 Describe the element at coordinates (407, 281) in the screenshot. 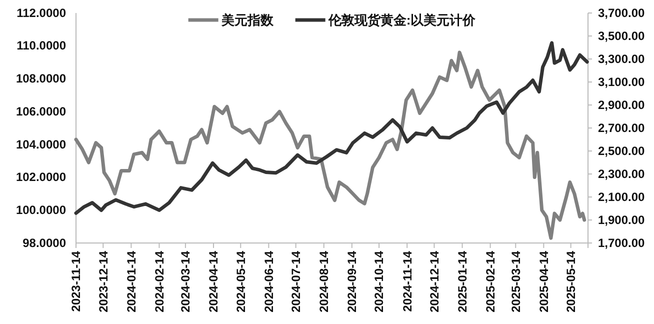

I see `x-tick-label: 2024-11-14` at that location.